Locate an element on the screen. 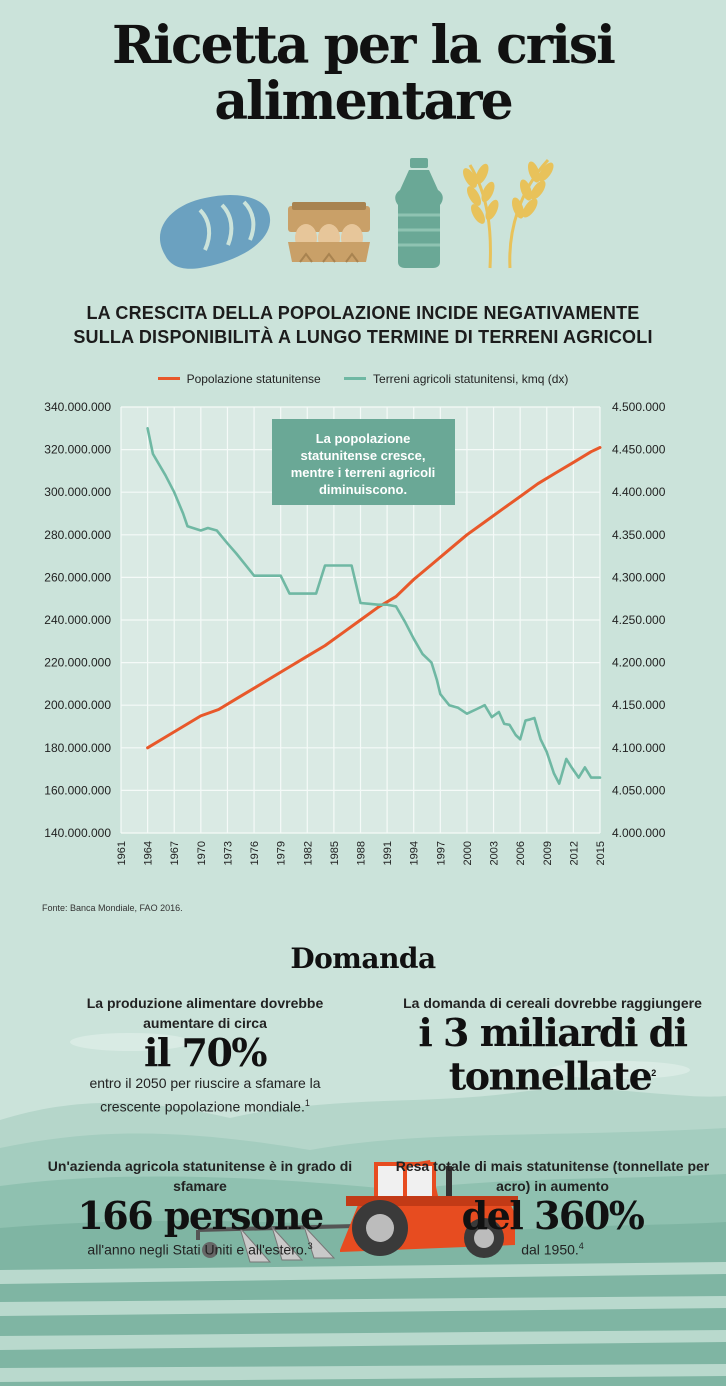  food-icons is located at coordinates (356, 213).